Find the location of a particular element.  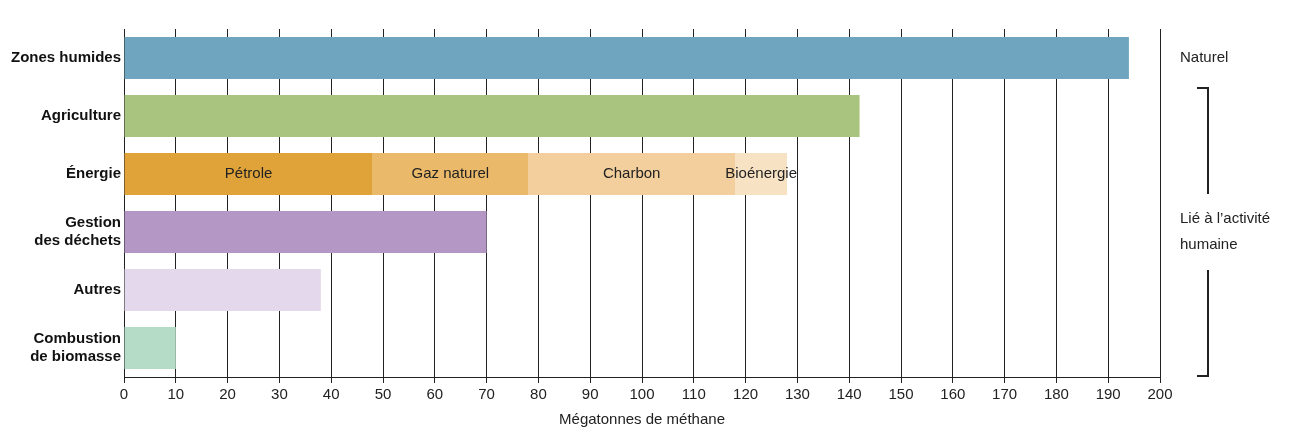

x-tick-label: 100 is located at coordinates (642, 394).